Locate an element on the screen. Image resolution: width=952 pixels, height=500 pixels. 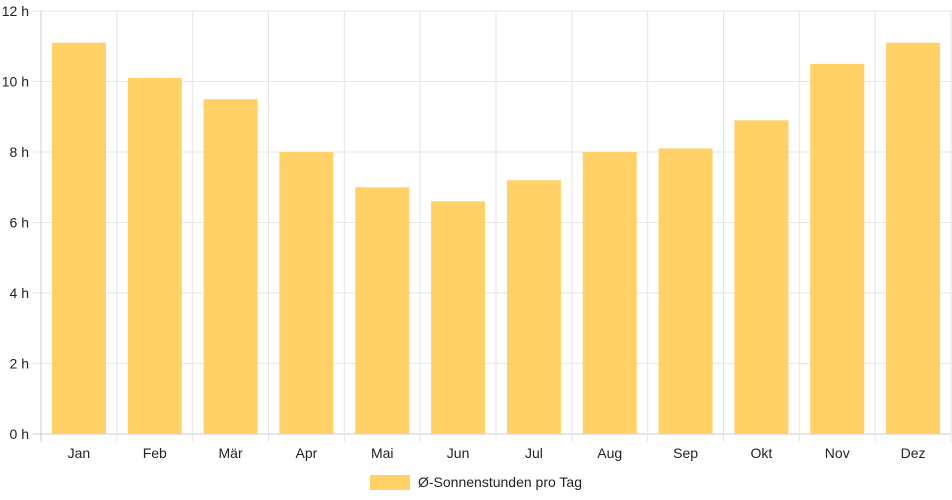
x-tick-label: Jan is located at coordinates (79, 453).